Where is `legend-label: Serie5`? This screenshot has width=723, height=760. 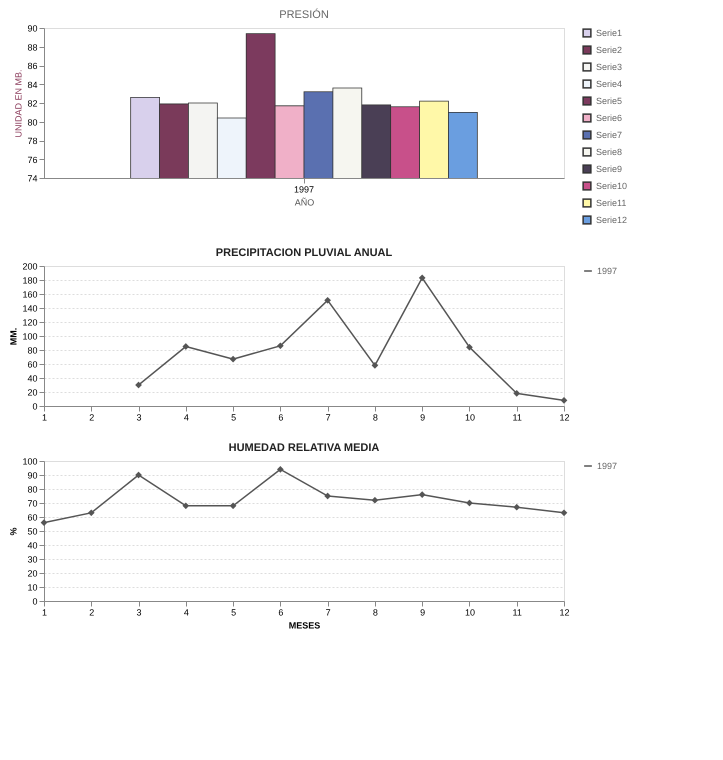
legend-label: Serie5 is located at coordinates (609, 101).